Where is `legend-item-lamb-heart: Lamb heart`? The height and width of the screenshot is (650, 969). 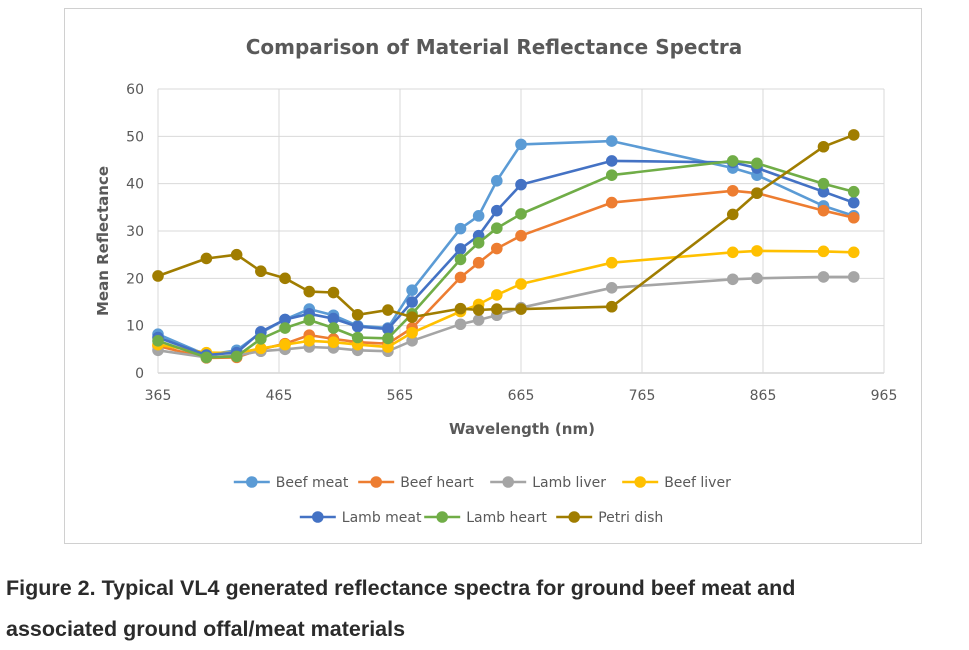
legend-item-lamb-heart: Lamb heart is located at coordinates (485, 518).